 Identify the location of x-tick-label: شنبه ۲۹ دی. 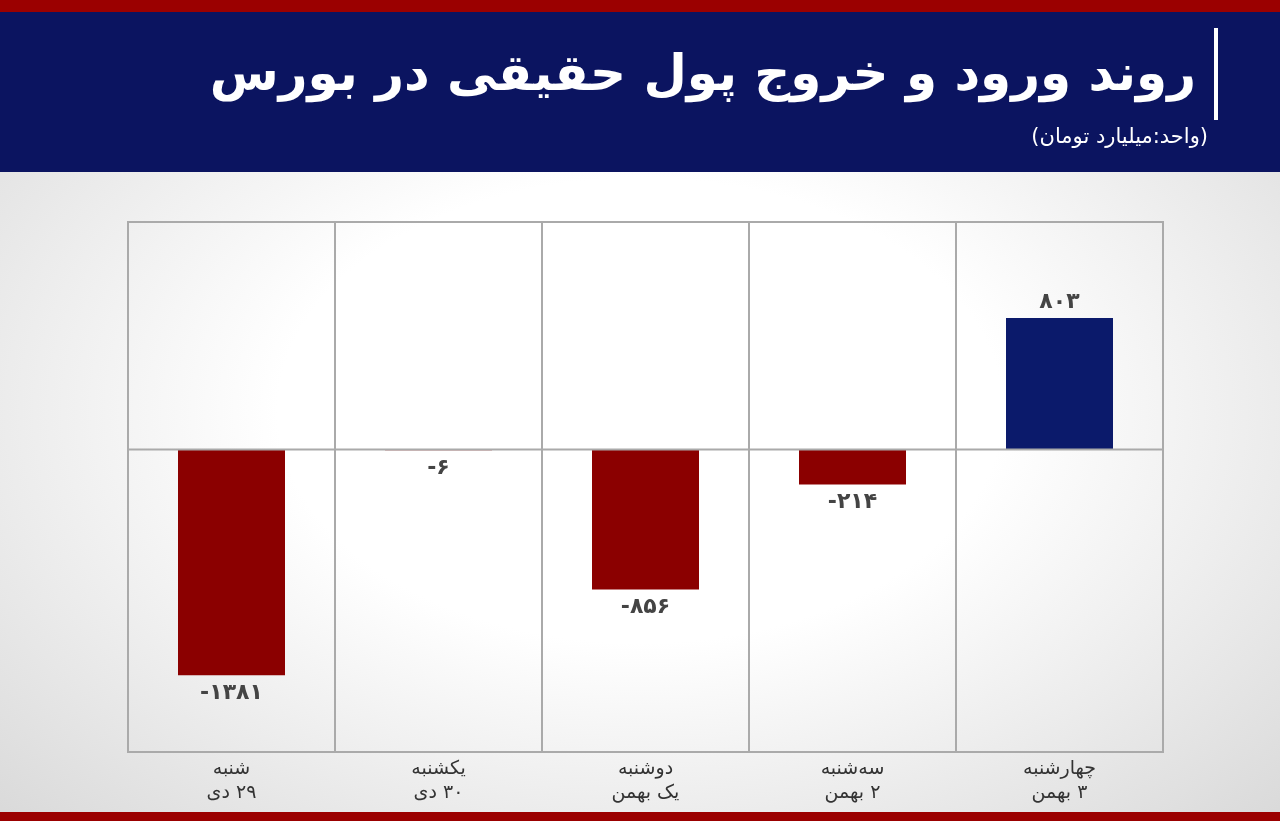
(231, 779).